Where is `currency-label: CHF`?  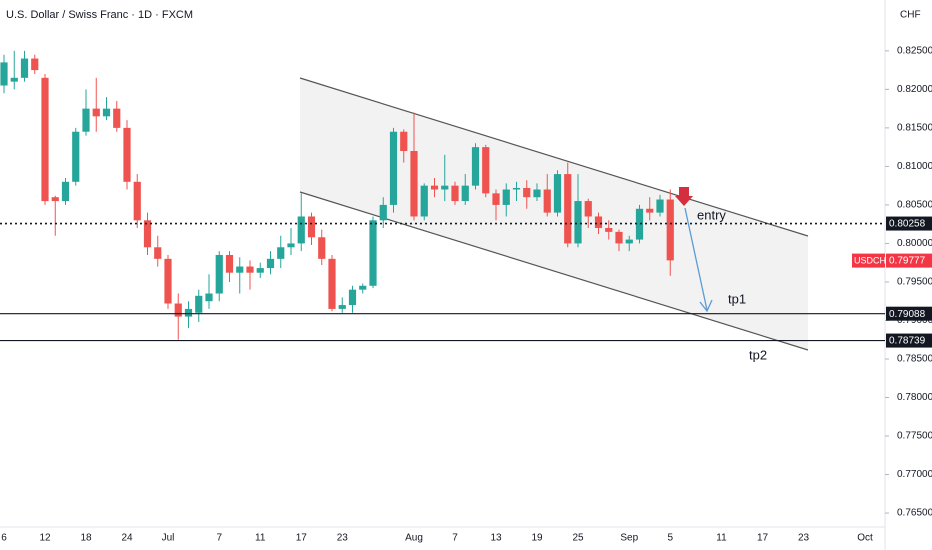
currency-label: CHF is located at coordinates (910, 15).